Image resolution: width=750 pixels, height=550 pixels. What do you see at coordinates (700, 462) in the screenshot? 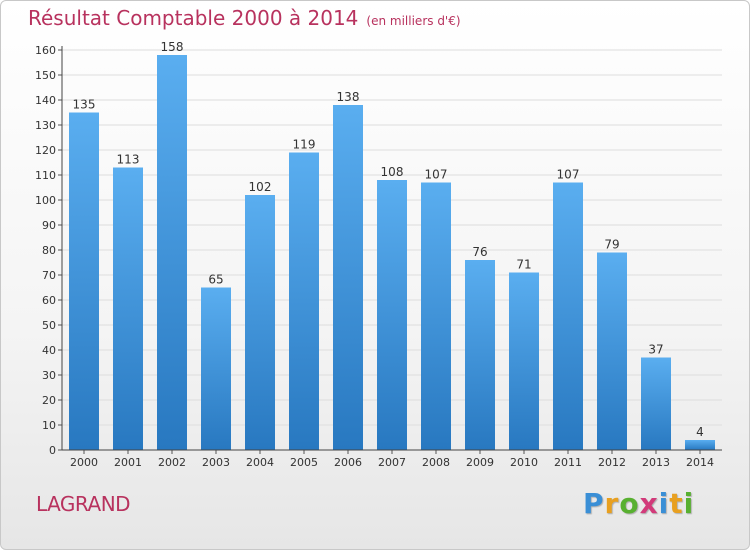
I see `x-tick-label-2014: 2014` at bounding box center [700, 462].